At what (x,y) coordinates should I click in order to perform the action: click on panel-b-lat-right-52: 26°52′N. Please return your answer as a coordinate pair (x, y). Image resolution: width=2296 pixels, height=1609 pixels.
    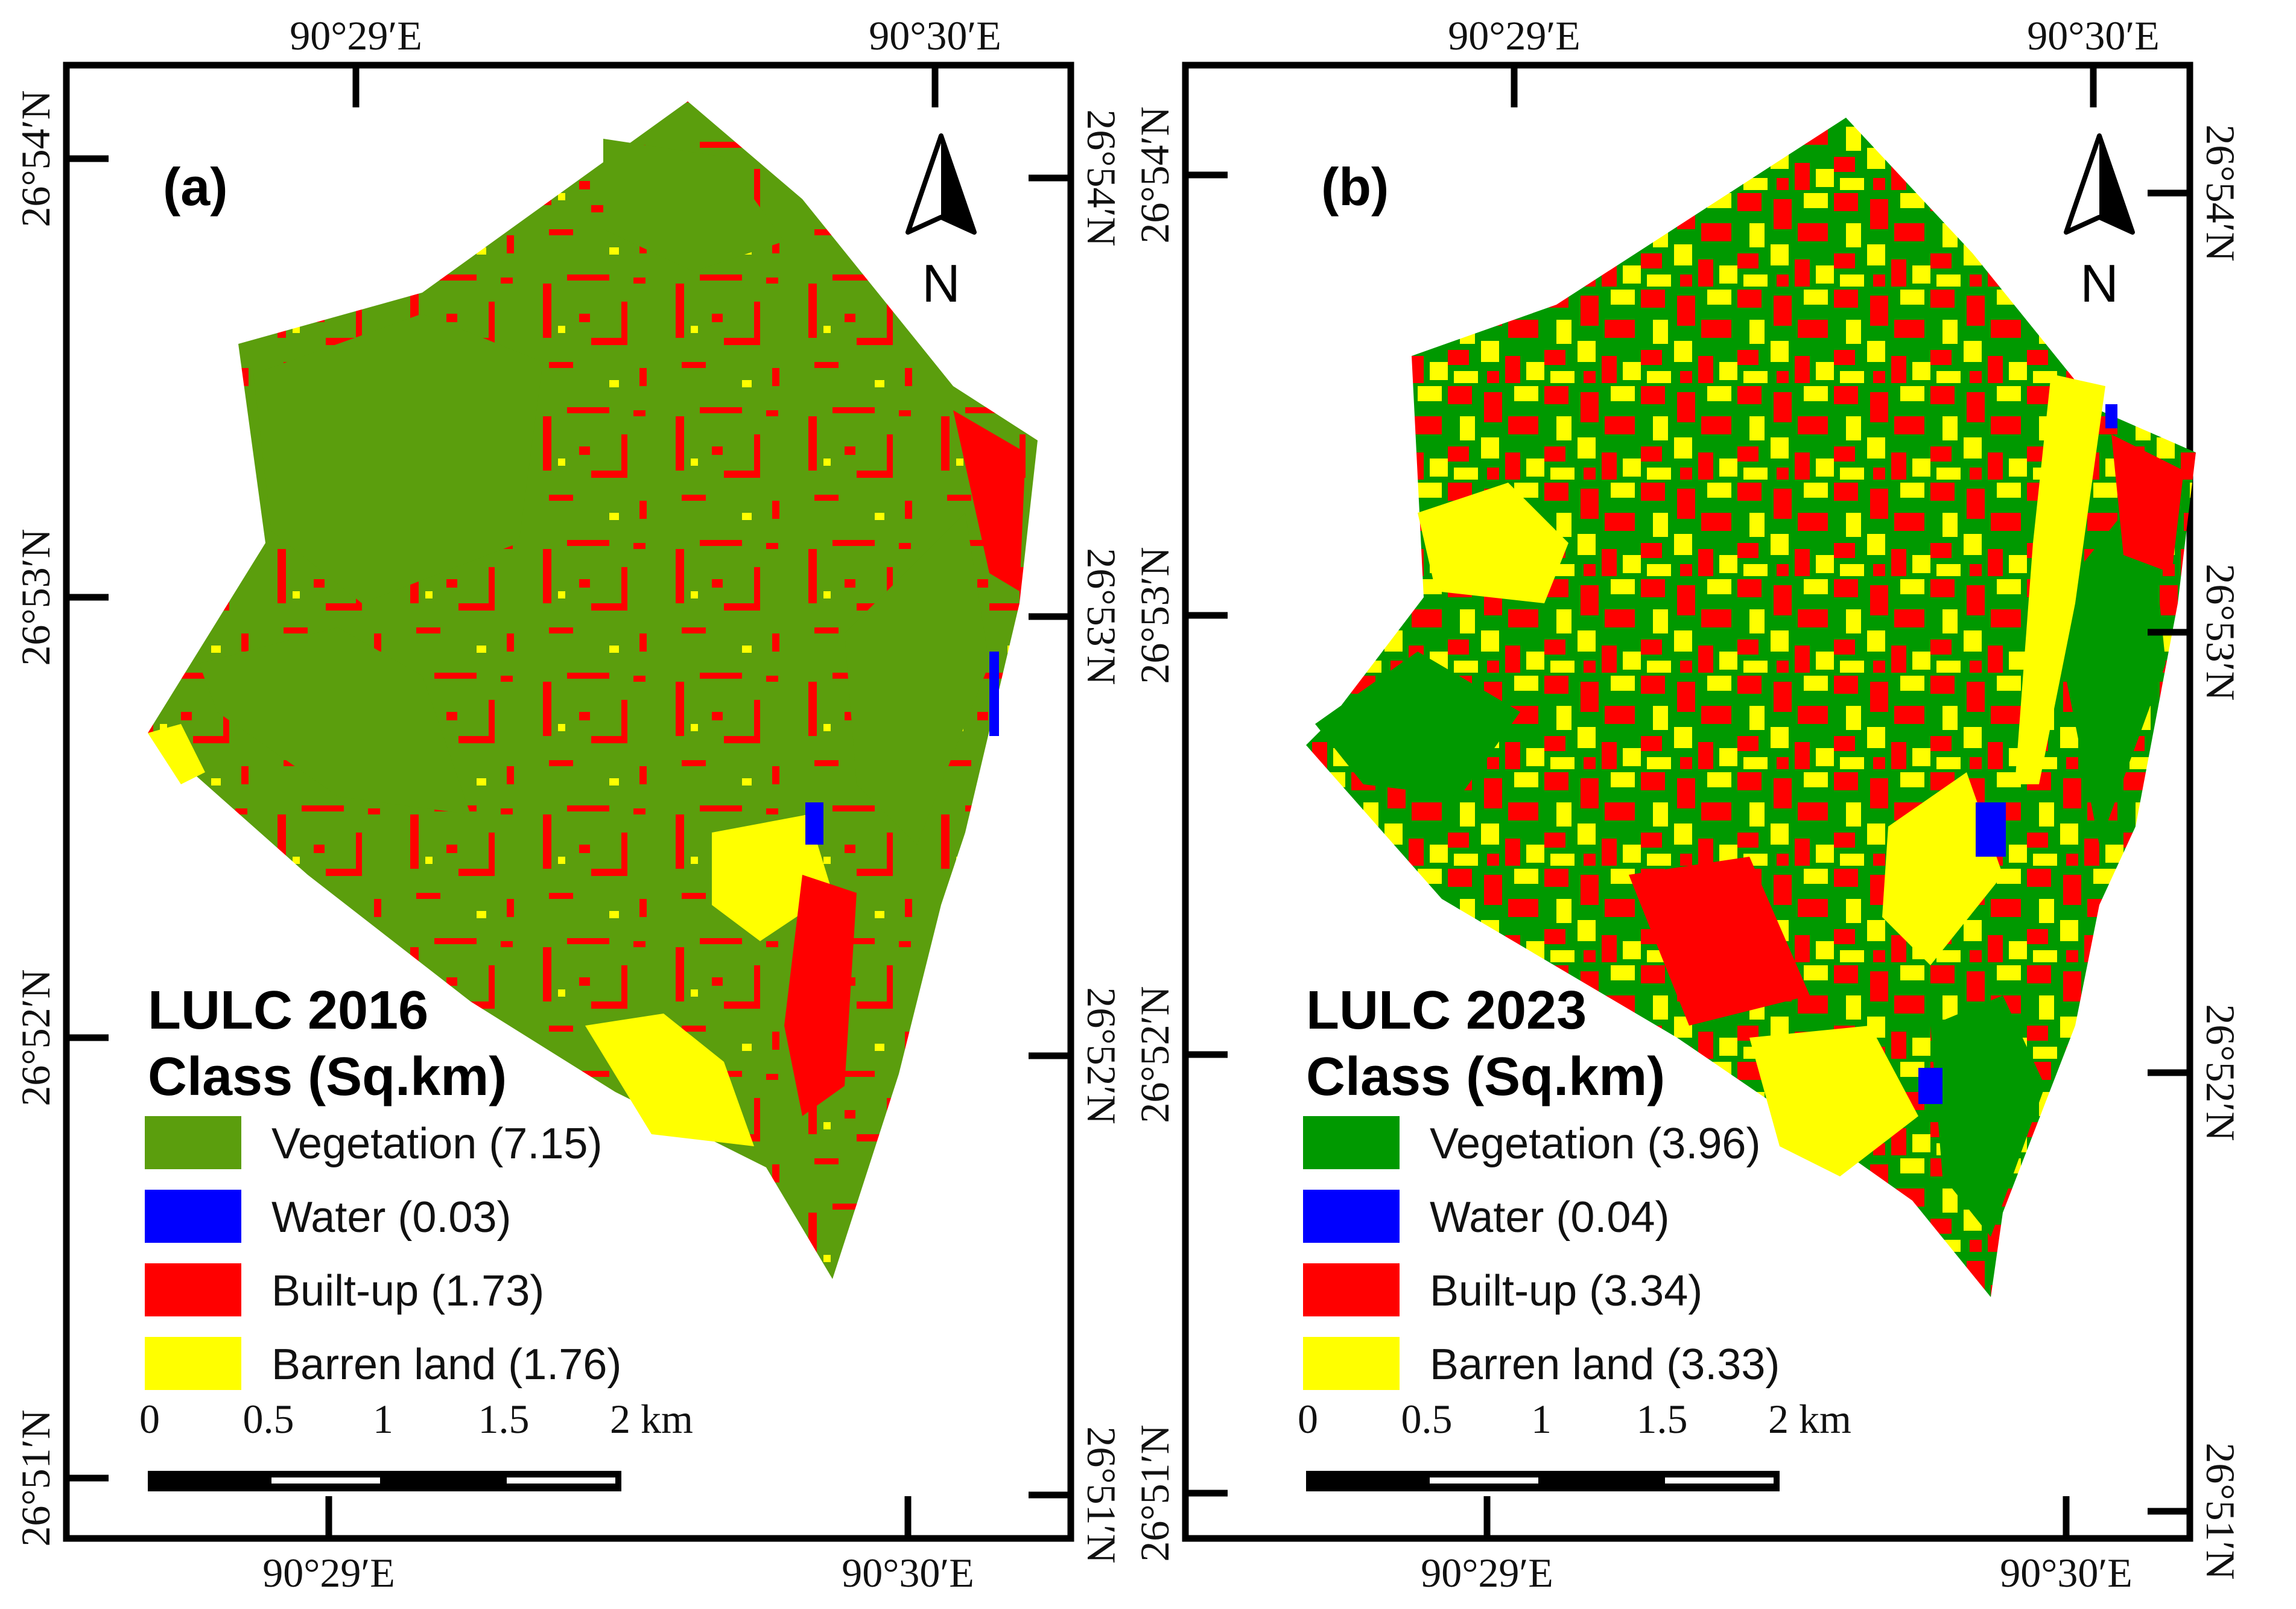
    Looking at the image, I should click on (2221, 1072).